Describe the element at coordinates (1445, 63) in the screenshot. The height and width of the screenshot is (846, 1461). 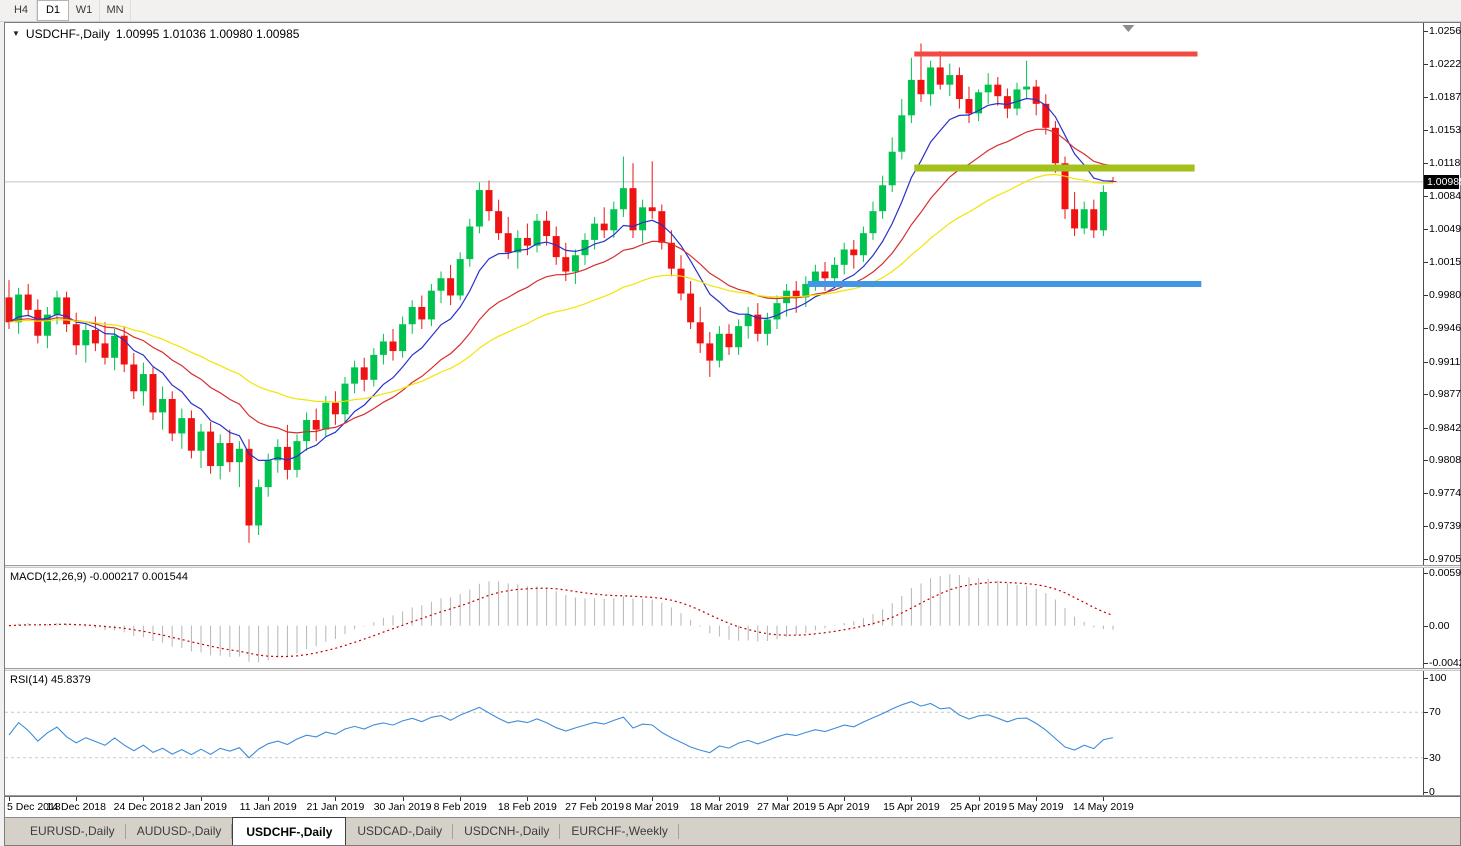
I see `price-tick-label: 1.02220` at that location.